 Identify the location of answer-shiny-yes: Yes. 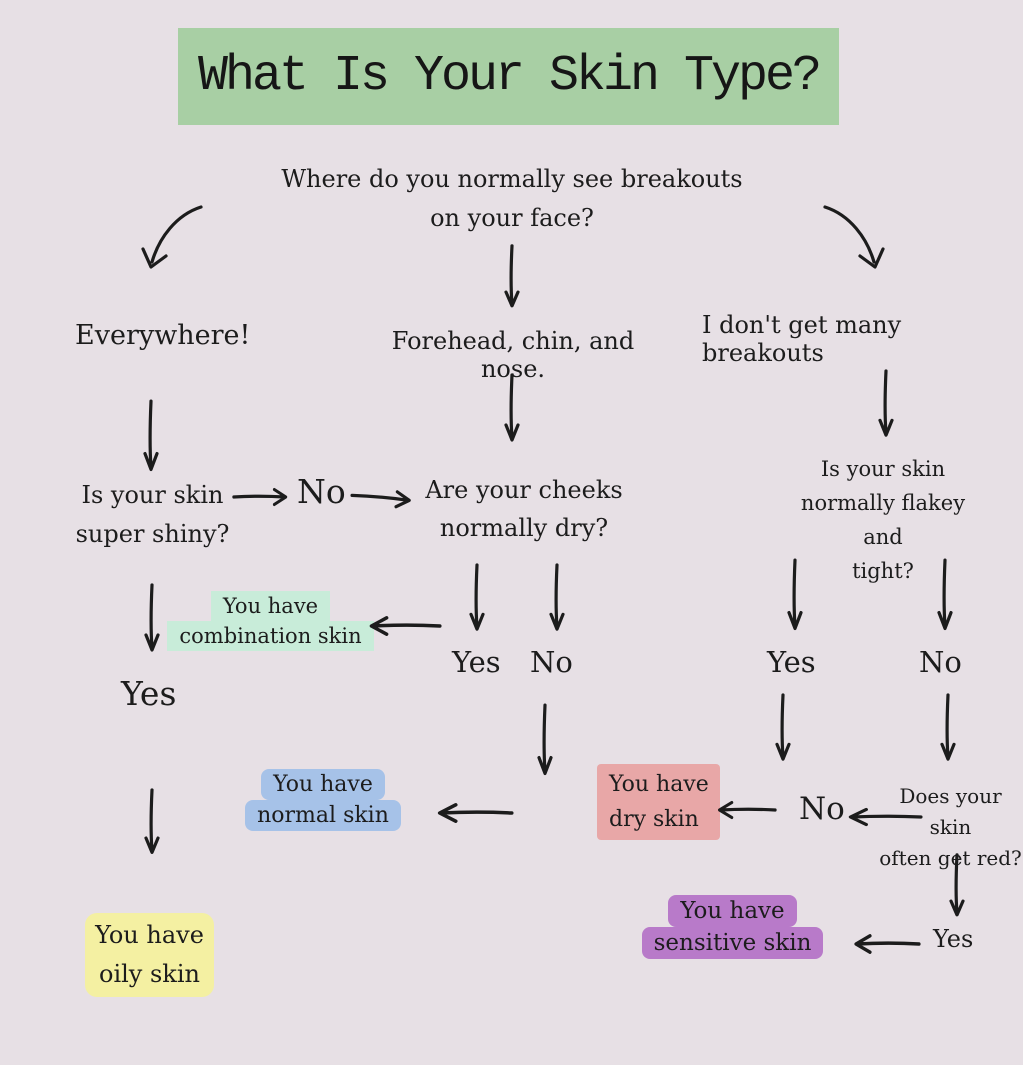
(149, 693).